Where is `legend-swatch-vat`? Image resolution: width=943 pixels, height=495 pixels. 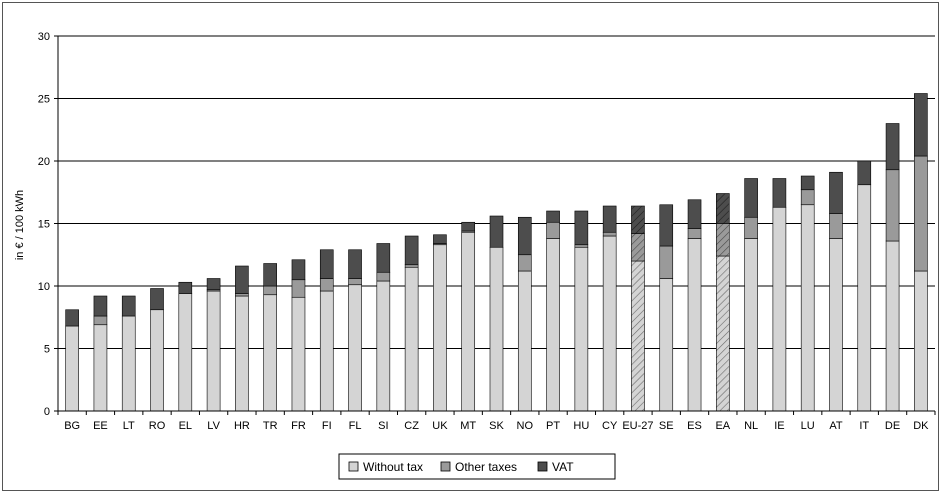
legend-swatch-vat is located at coordinates (542, 466).